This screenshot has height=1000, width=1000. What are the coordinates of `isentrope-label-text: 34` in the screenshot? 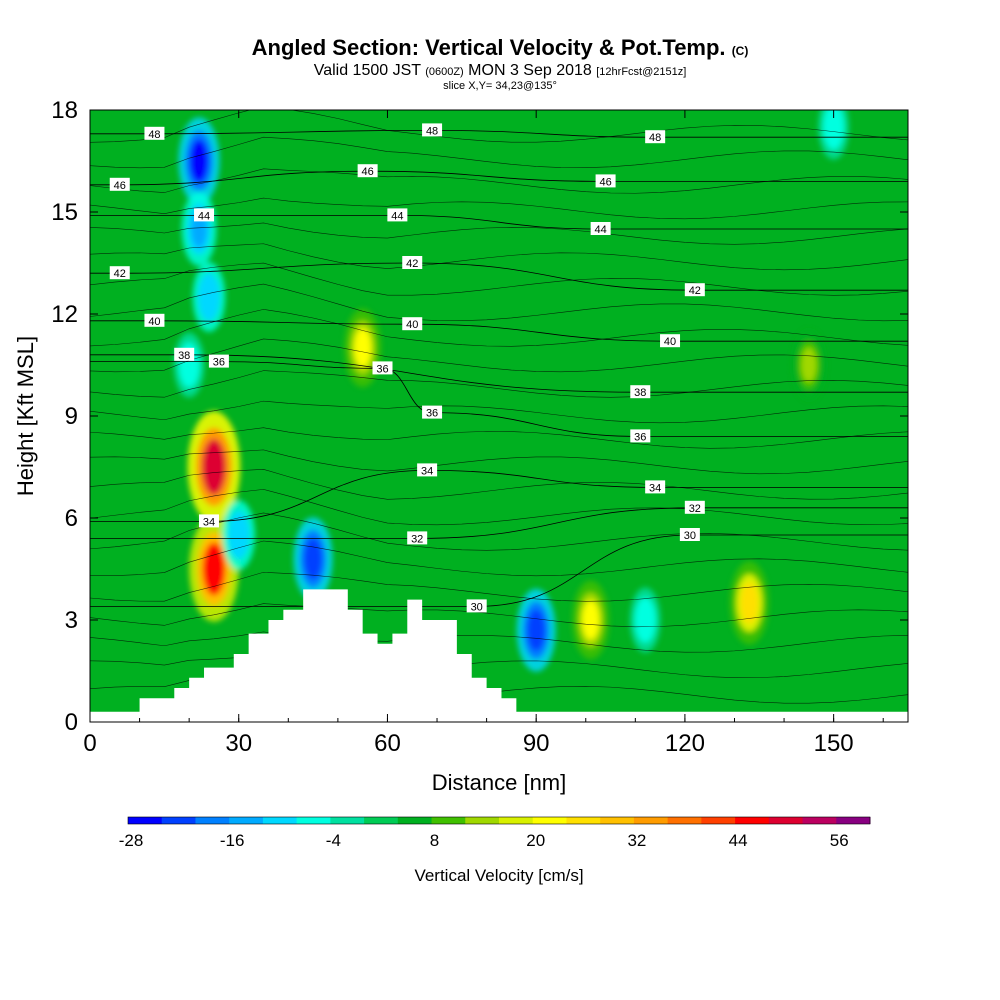 It's located at (209, 522).